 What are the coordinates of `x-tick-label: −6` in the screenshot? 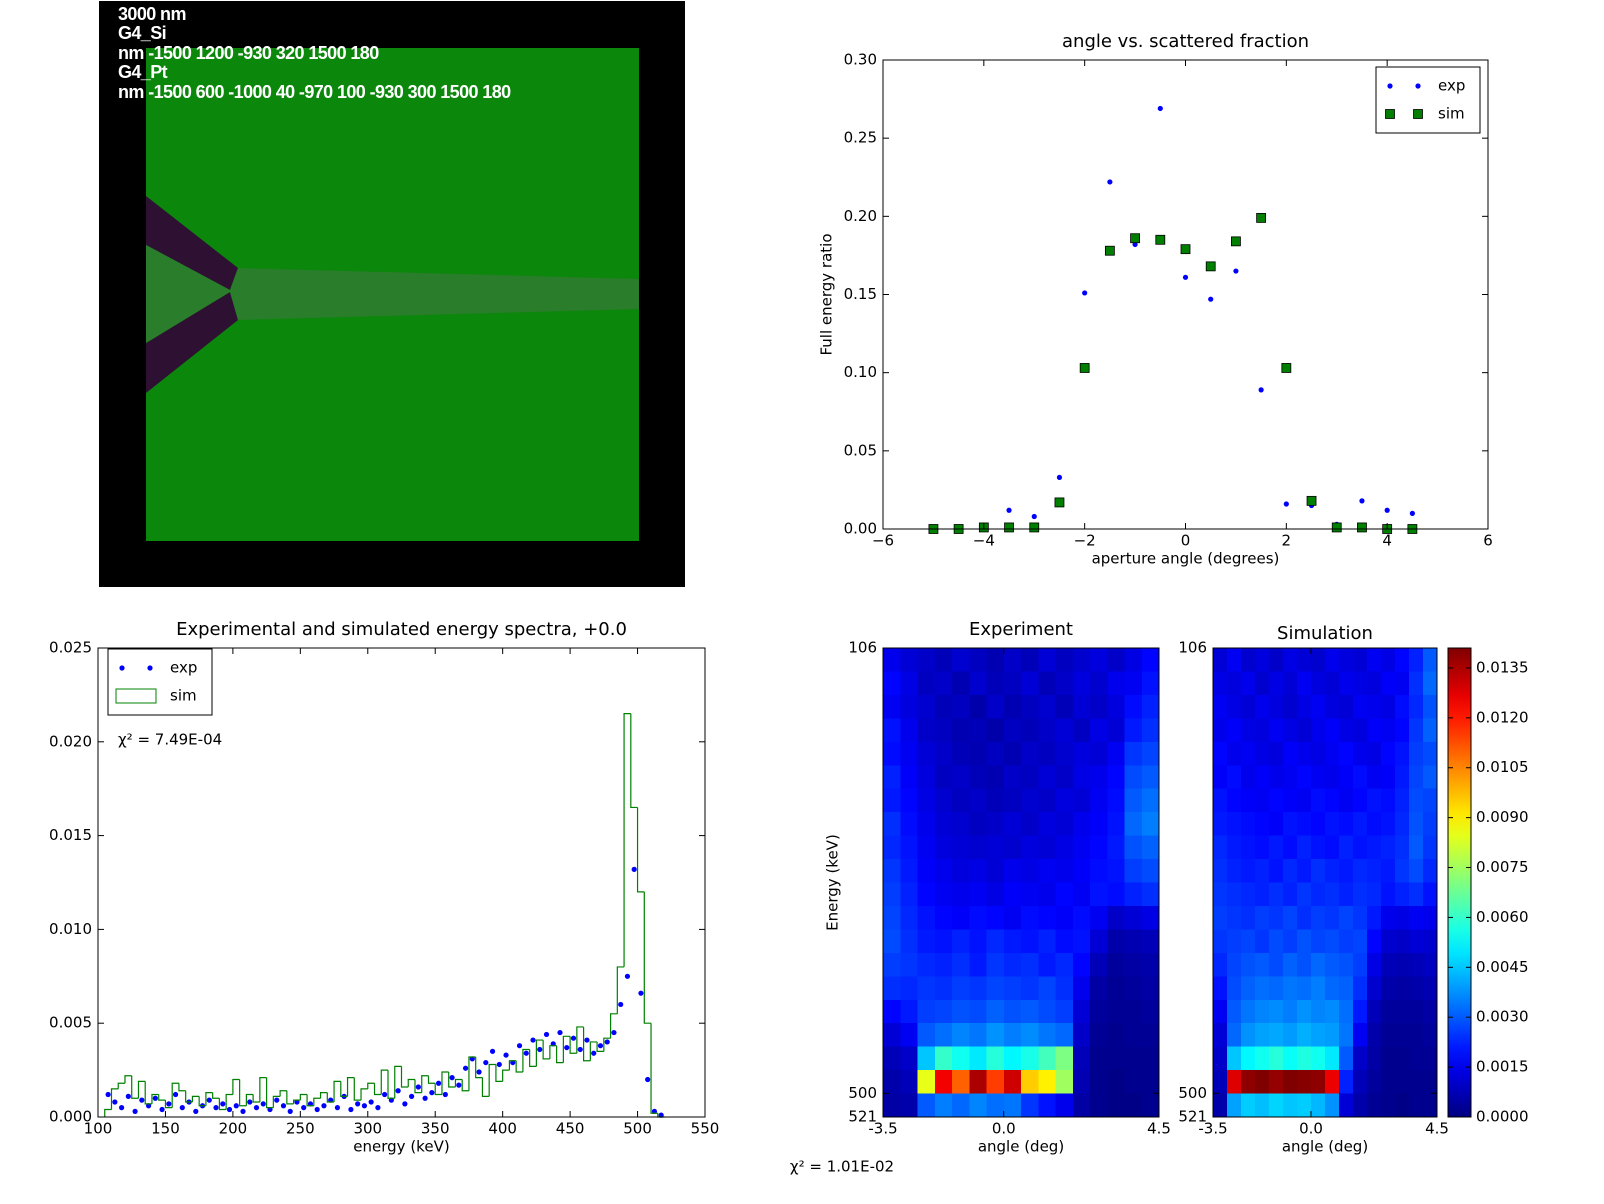 It's located at (883, 541).